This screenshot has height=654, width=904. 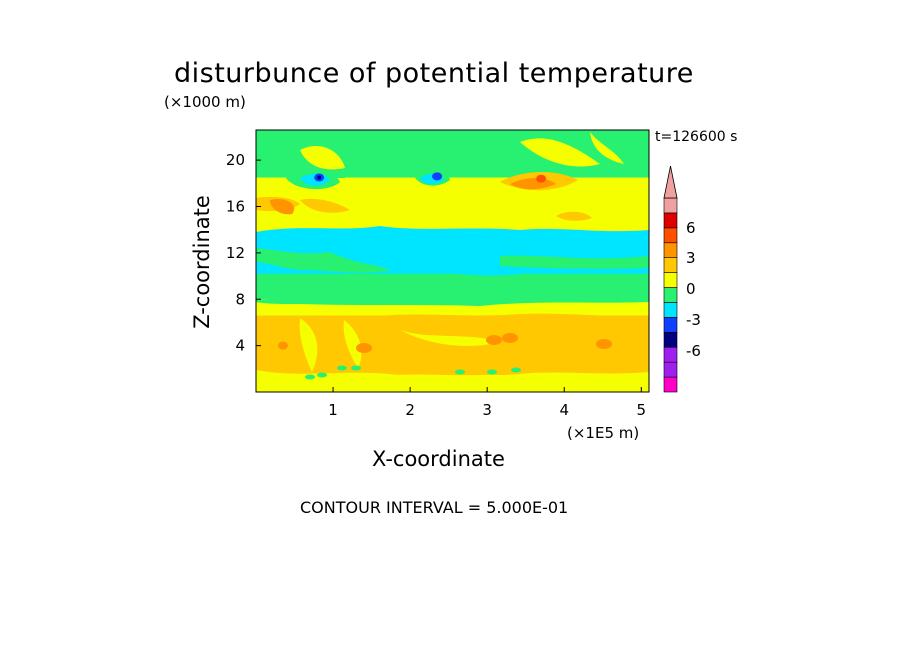 I want to click on x-axis-unit: (×1E5 m), so click(x=603, y=433).